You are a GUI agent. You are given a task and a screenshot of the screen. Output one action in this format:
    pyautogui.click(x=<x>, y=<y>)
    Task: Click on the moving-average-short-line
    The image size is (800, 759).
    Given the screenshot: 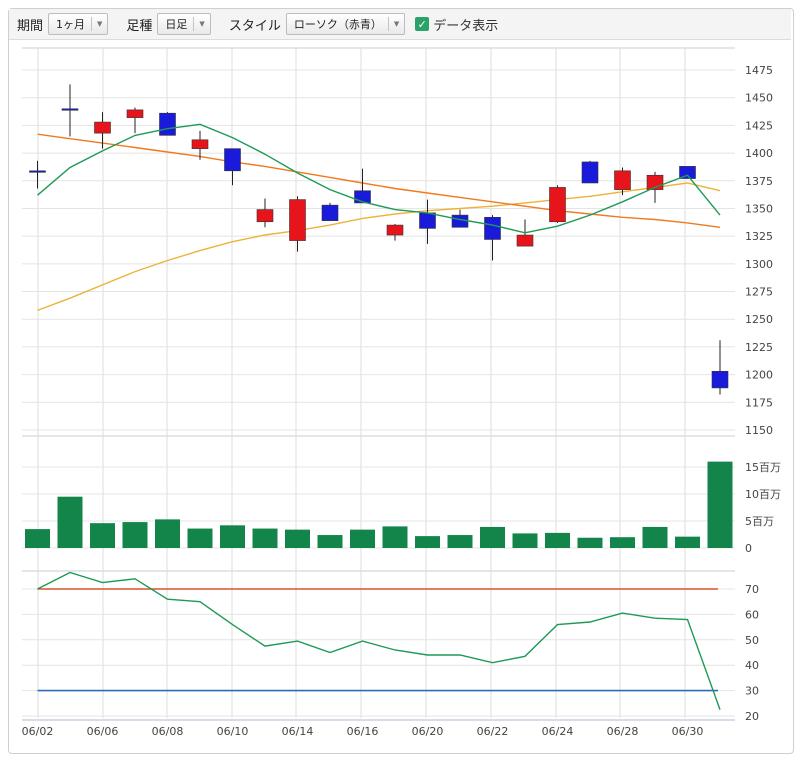 What is the action you would take?
    pyautogui.click(x=379, y=178)
    